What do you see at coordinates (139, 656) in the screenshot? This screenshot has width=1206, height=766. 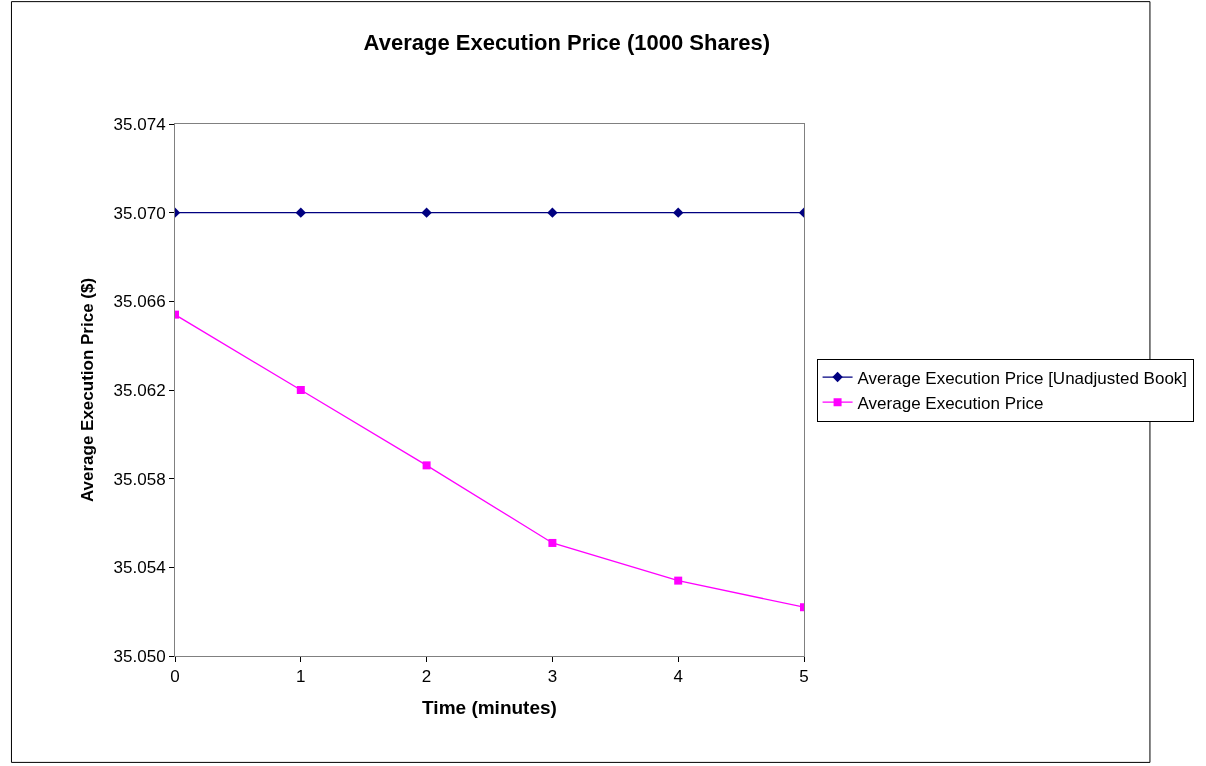 I see `y-tick-label: 35.050` at bounding box center [139, 656].